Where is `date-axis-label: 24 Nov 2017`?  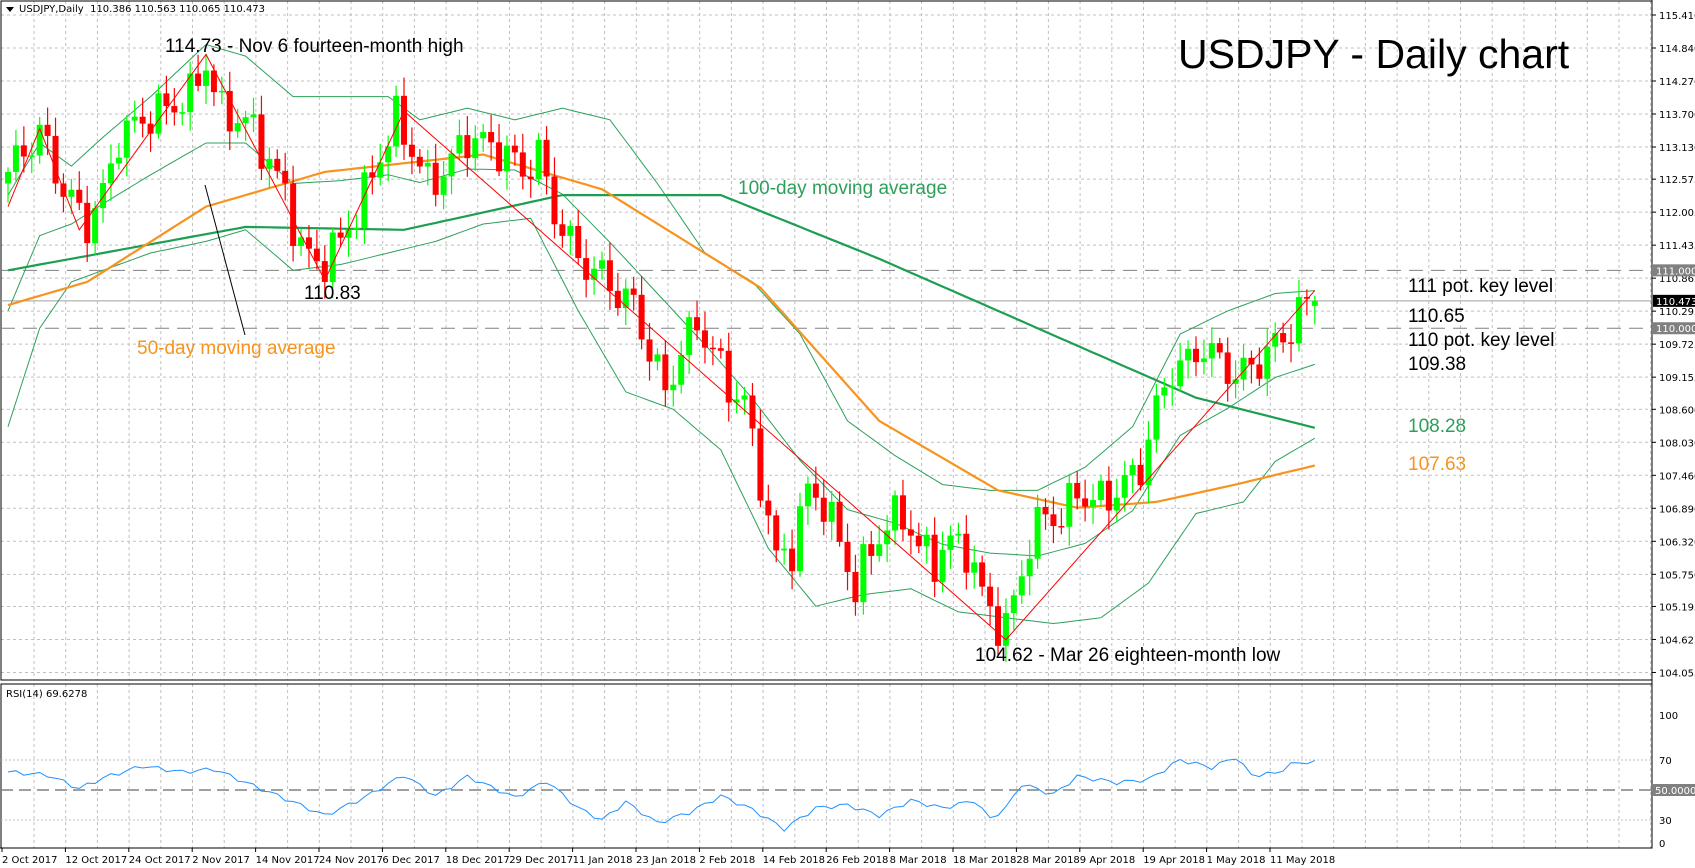
date-axis-label: 24 Nov 2017 is located at coordinates (351, 860).